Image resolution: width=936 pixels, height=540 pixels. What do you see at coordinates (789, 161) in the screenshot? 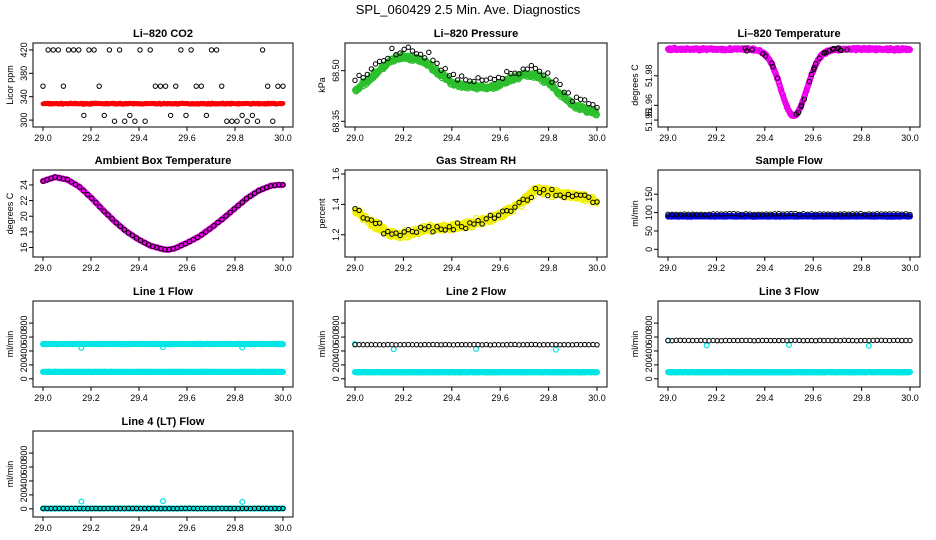
I see `chart-title: Sample Flow` at bounding box center [789, 161].